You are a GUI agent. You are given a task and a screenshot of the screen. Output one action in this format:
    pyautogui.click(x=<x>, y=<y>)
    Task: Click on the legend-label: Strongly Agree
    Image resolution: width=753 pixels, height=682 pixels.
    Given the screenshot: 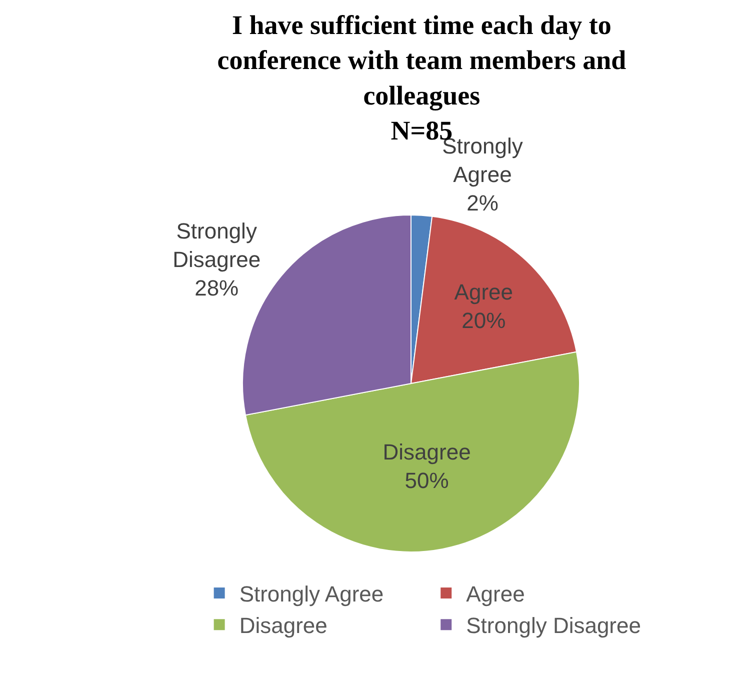 What is the action you would take?
    pyautogui.click(x=311, y=594)
    